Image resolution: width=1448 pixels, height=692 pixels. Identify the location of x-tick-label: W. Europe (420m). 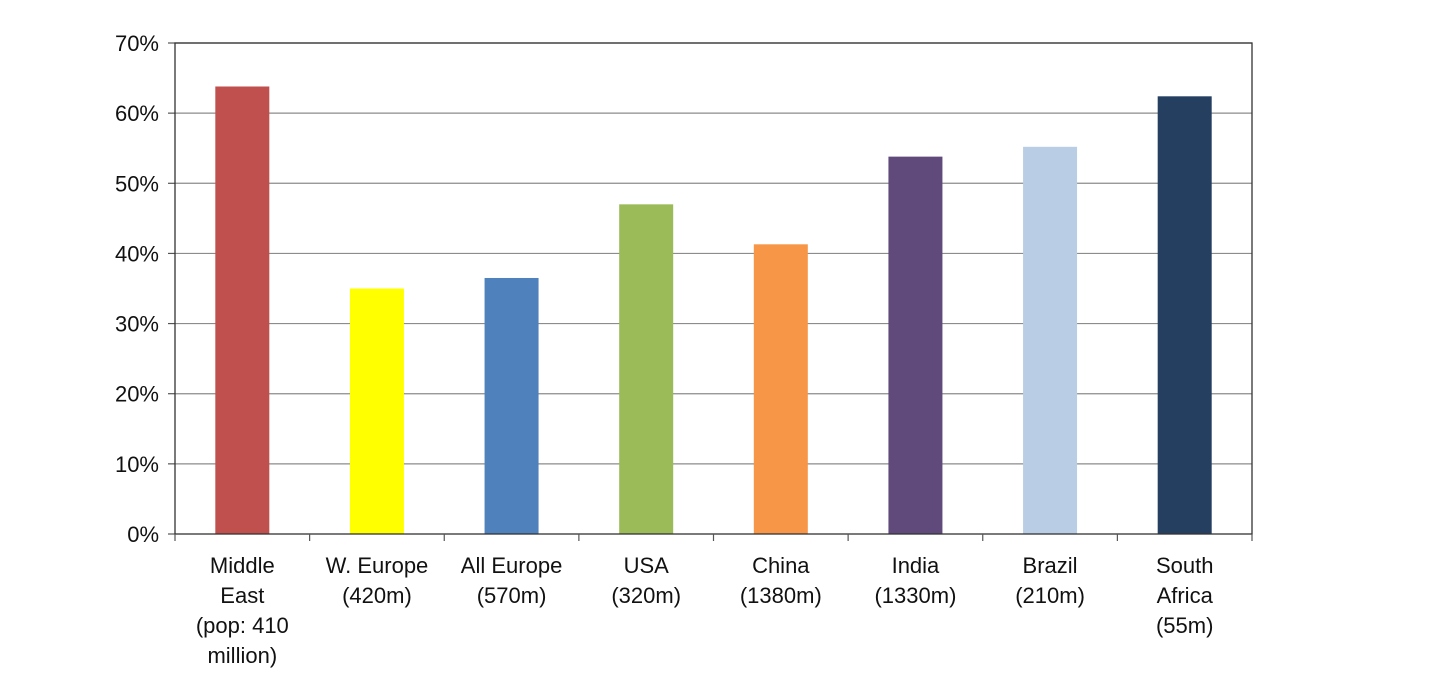
(377, 580).